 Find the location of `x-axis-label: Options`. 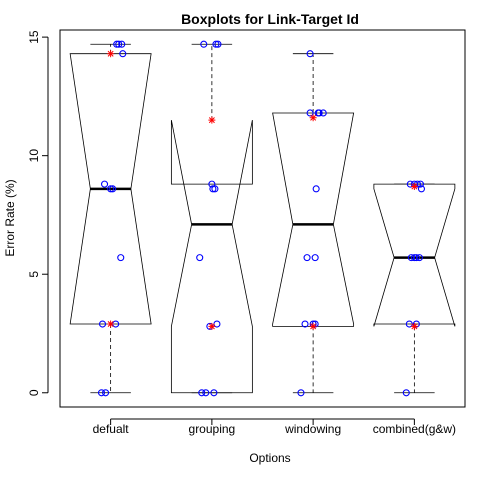

x-axis-label: Options is located at coordinates (269, 458).